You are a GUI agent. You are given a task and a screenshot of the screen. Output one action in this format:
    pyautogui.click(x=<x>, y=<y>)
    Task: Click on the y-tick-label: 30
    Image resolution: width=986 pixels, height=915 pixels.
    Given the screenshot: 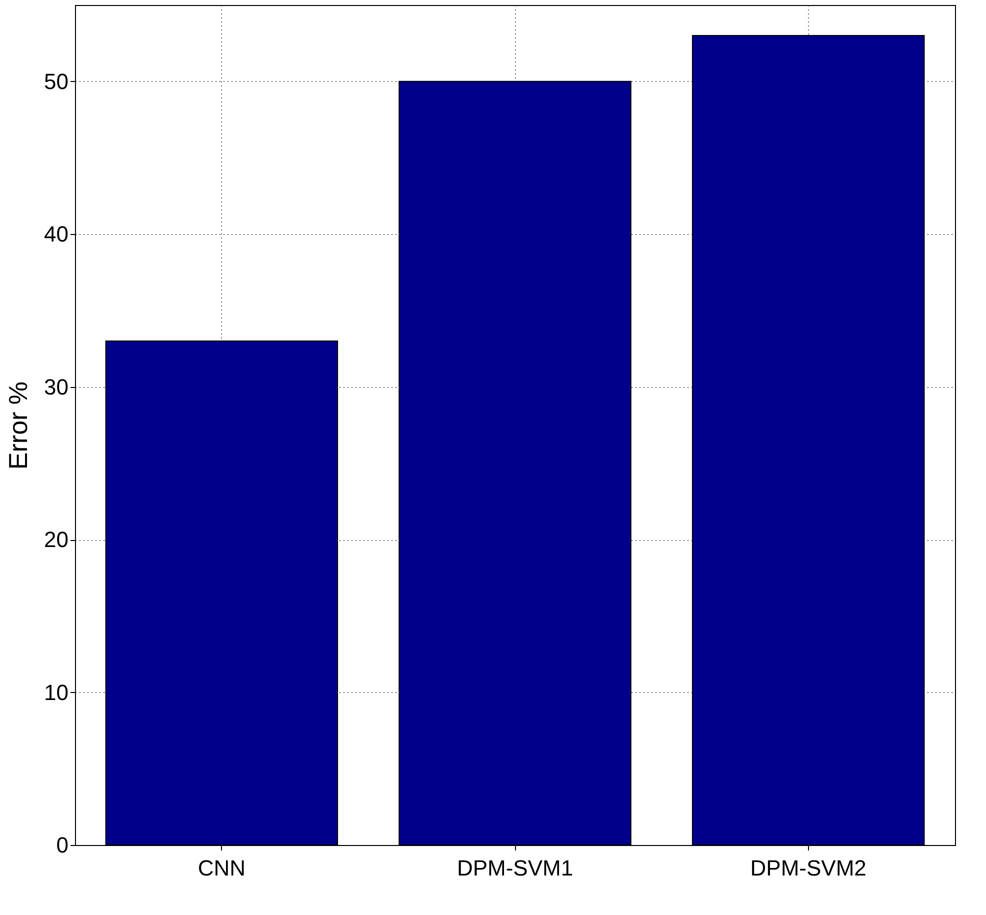 What is the action you would take?
    pyautogui.click(x=56, y=387)
    